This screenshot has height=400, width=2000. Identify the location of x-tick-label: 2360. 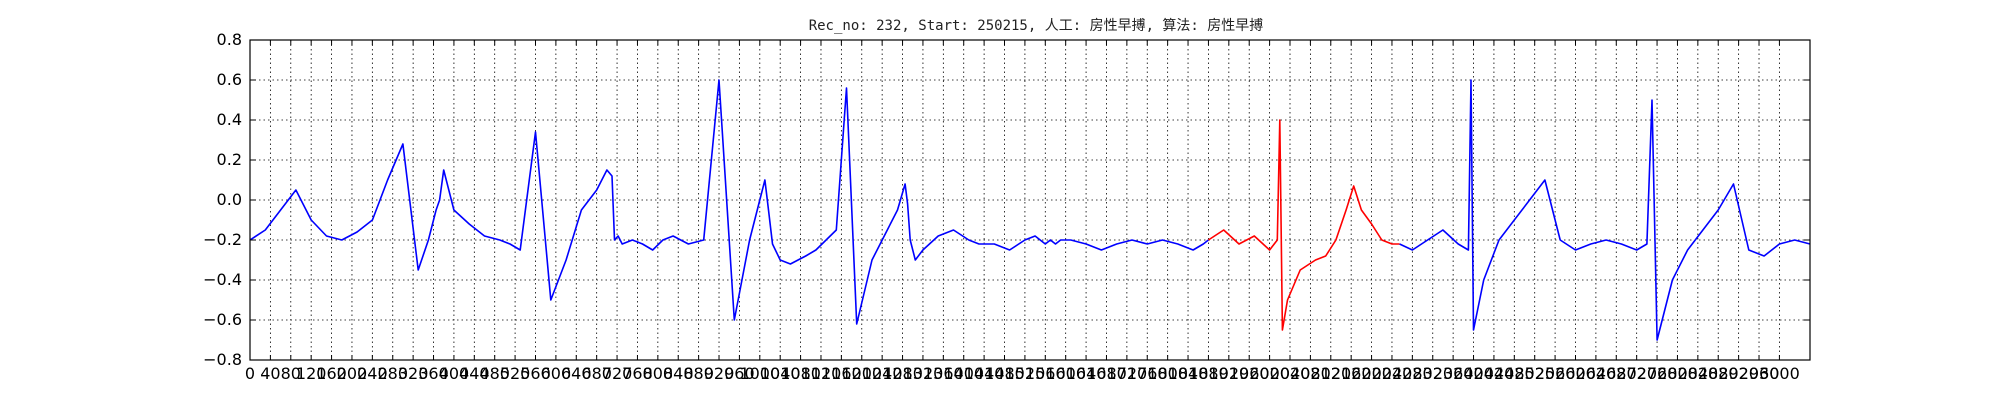
(1453, 373).